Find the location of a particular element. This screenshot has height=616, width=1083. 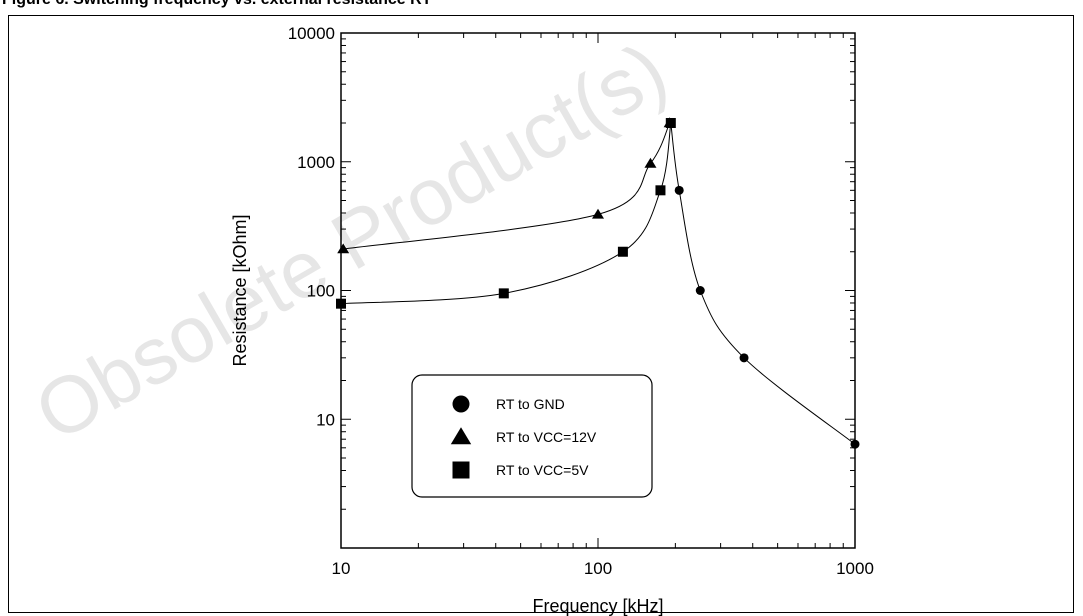

legend-label: RT to GND is located at coordinates (530, 404).